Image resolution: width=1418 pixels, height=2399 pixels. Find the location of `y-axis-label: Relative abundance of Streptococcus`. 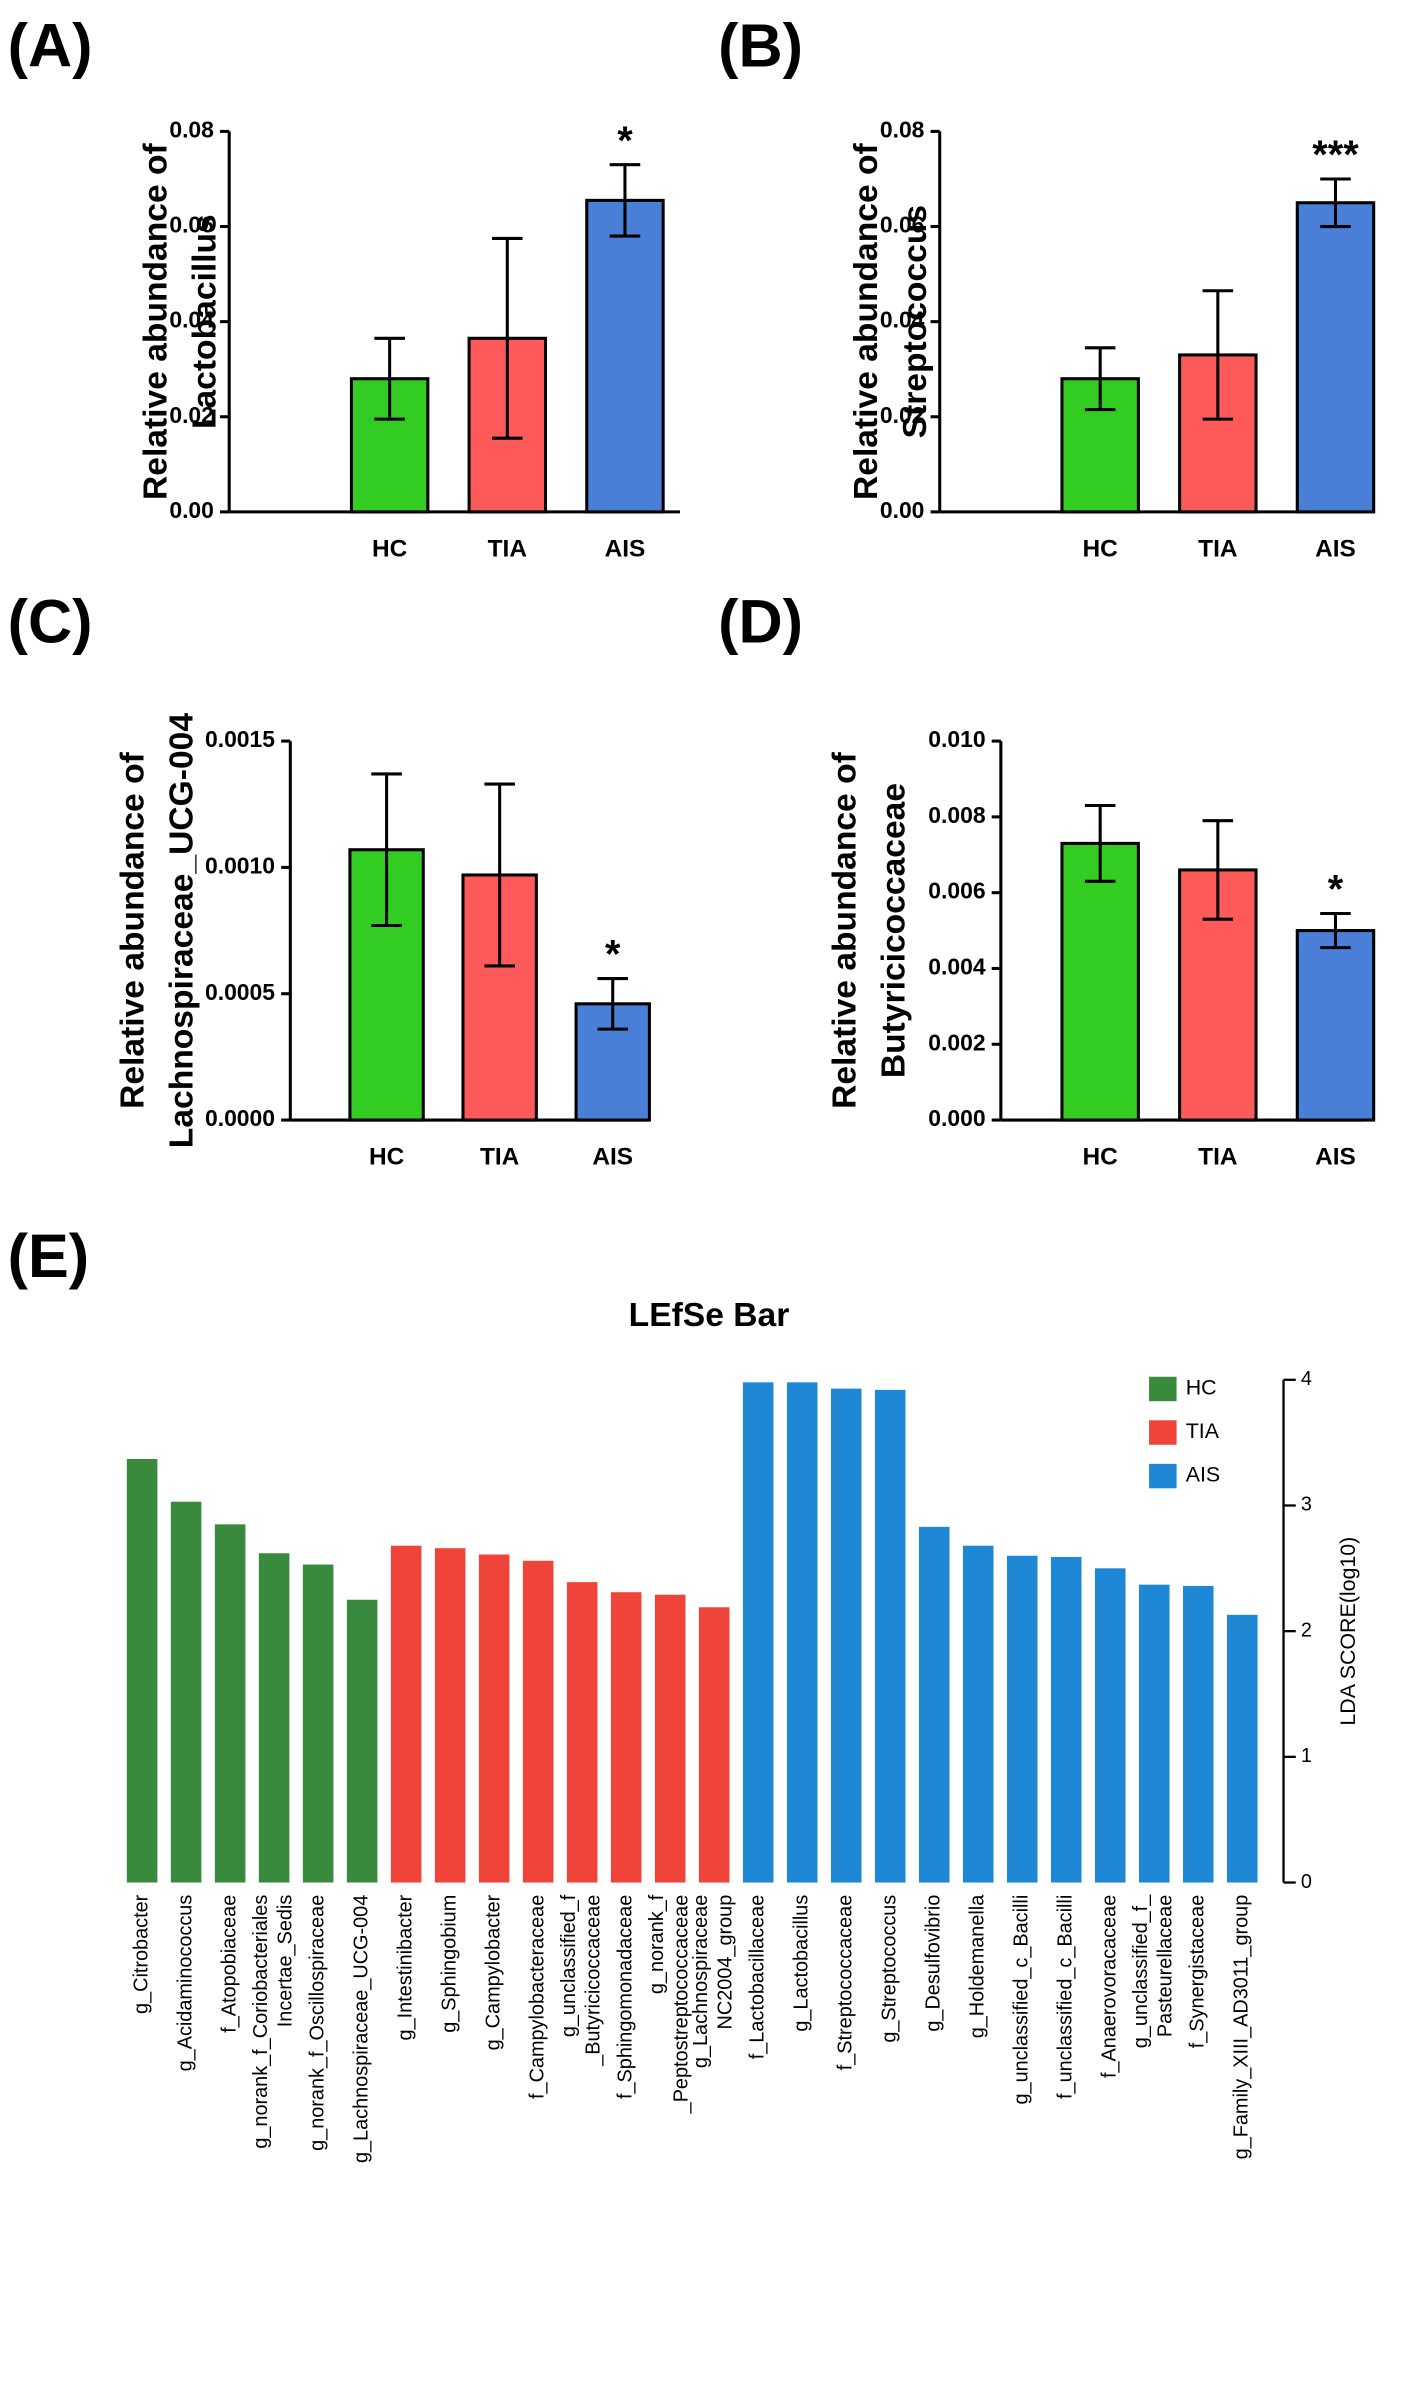

y-axis-label: Relative abundance of Streptococcus is located at coordinates (891, 321).